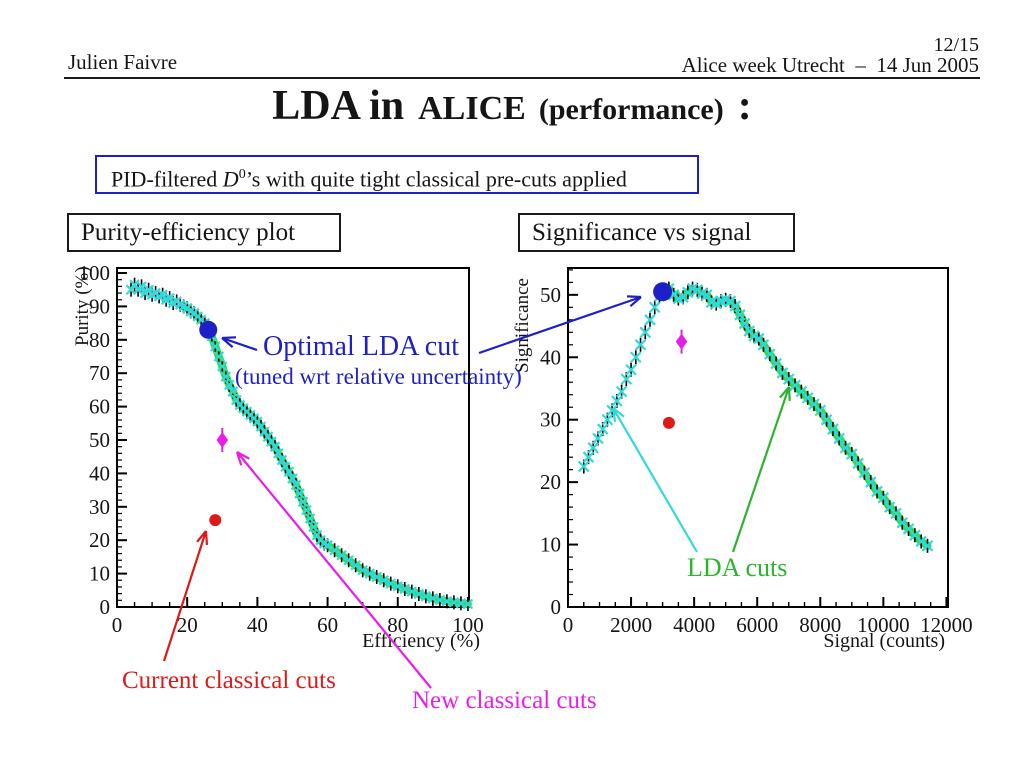 This screenshot has width=1024, height=768. I want to click on arrow-to-cyan-branch, so click(654, 480).